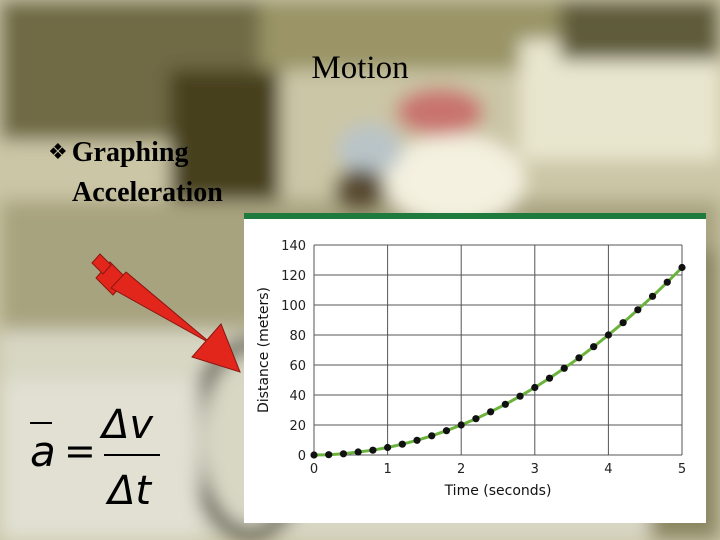 Image resolution: width=720 pixels, height=540 pixels. Describe the element at coordinates (126, 425) in the screenshot. I see `formula-numerator: Δv` at that location.